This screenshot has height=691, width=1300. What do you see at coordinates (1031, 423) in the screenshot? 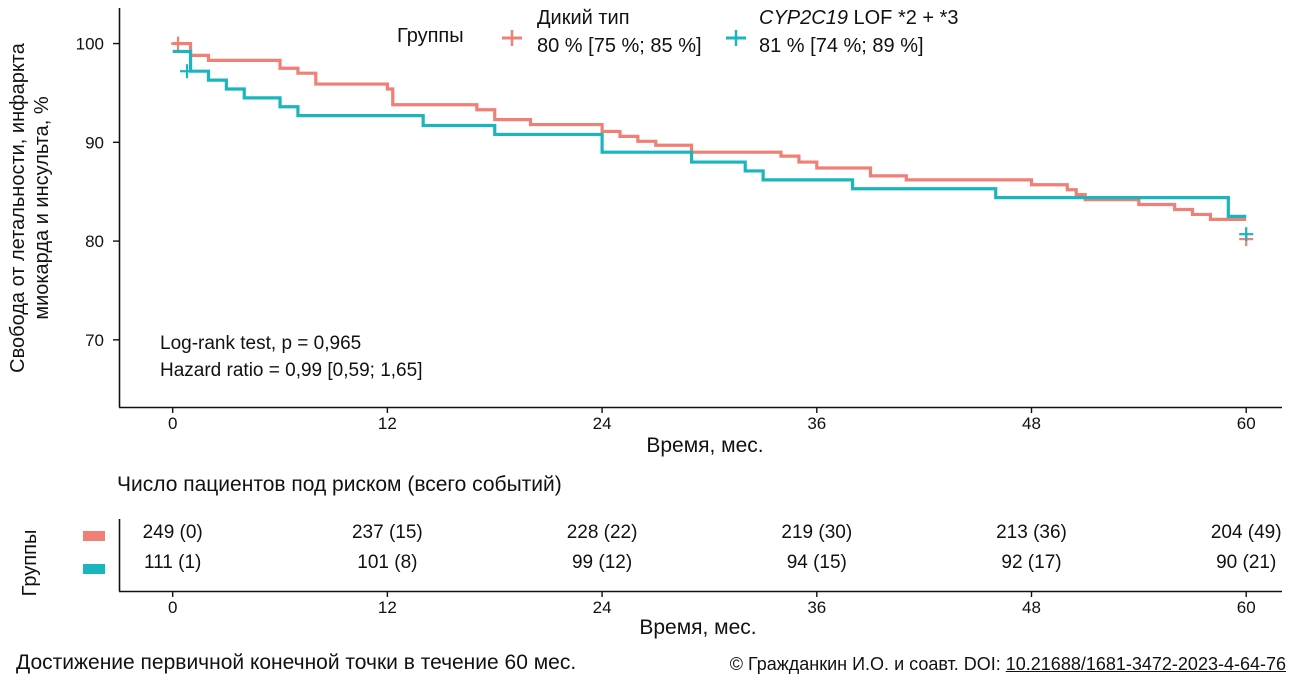
I see `x-tick-label-48: 48` at bounding box center [1031, 423].